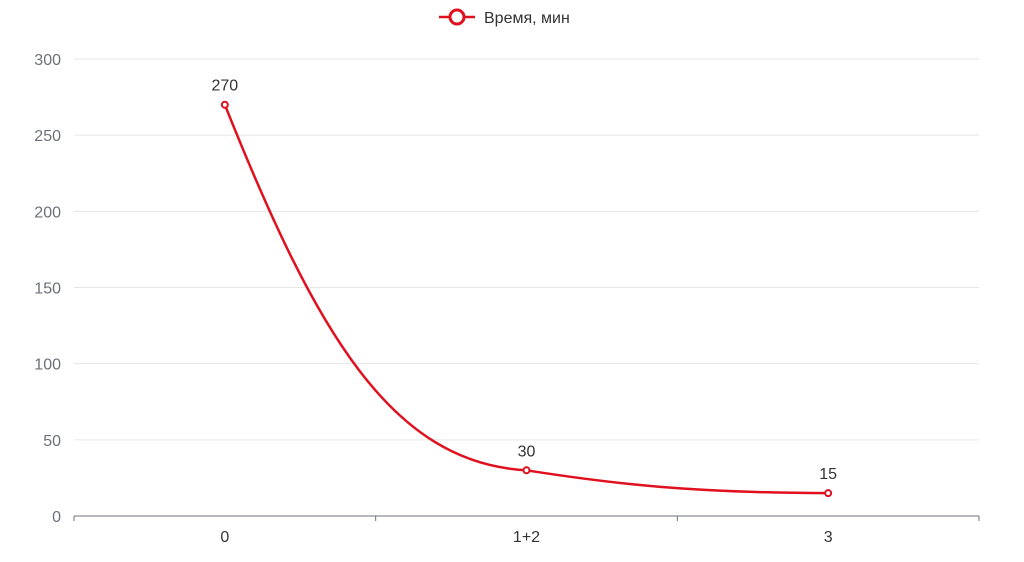  What do you see at coordinates (56, 517) in the screenshot?
I see `y-tick-label: 0` at bounding box center [56, 517].